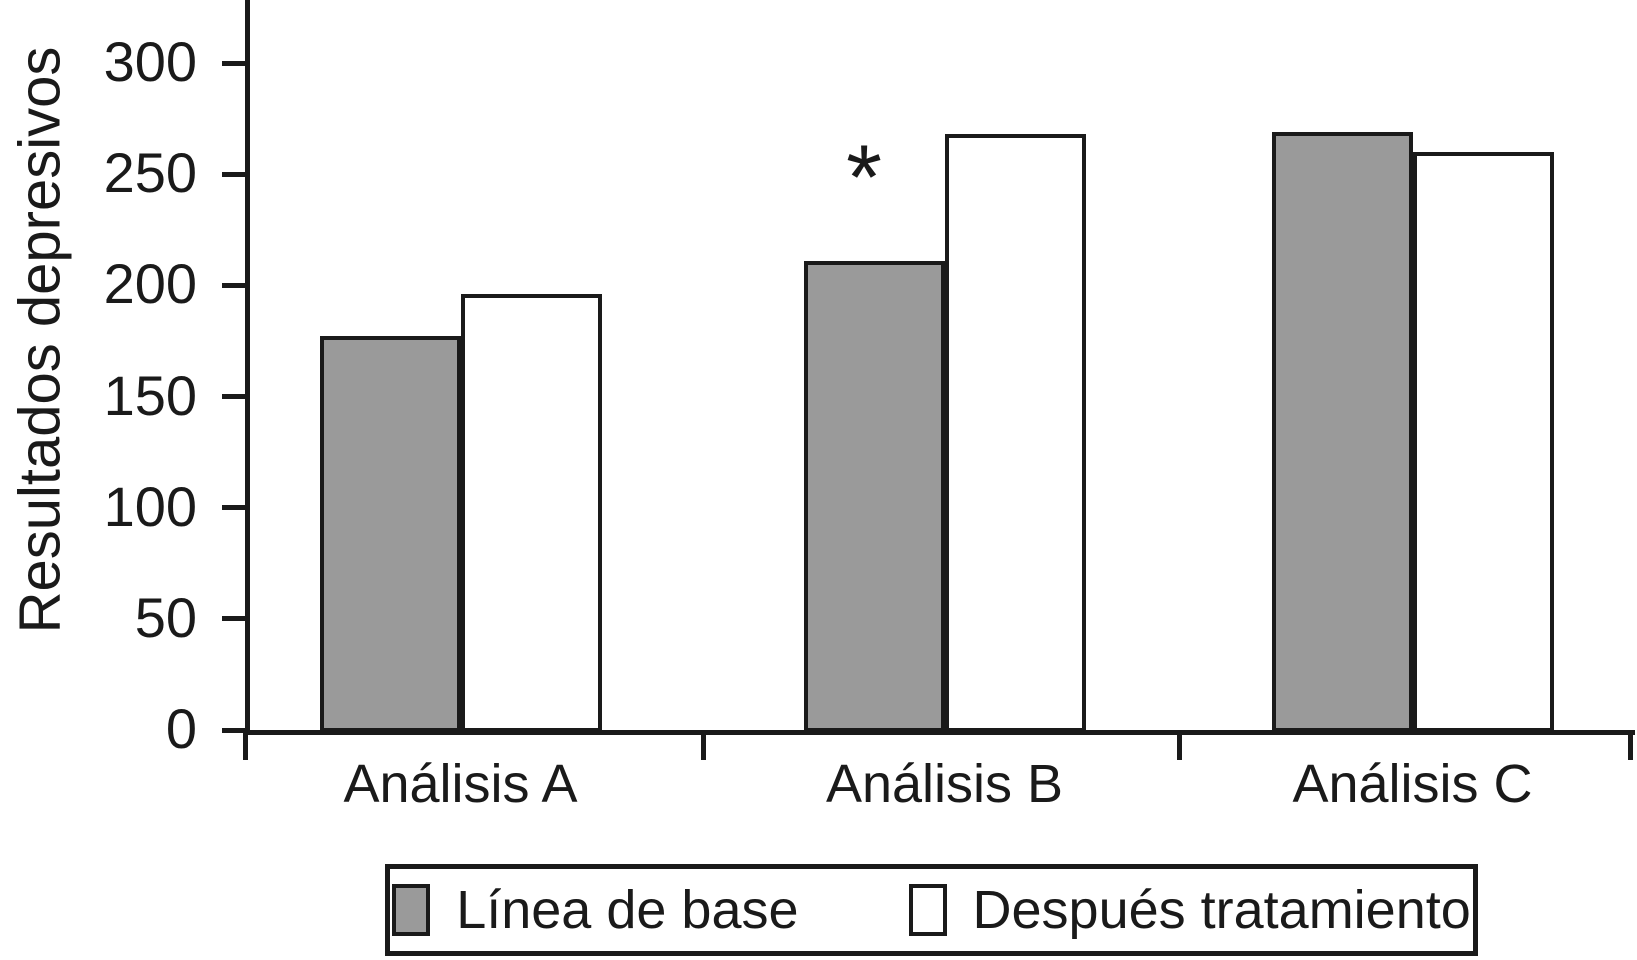 This screenshot has width=1637, height=960. What do you see at coordinates (165, 617) in the screenshot?
I see `y-tick-label: 50` at bounding box center [165, 617].